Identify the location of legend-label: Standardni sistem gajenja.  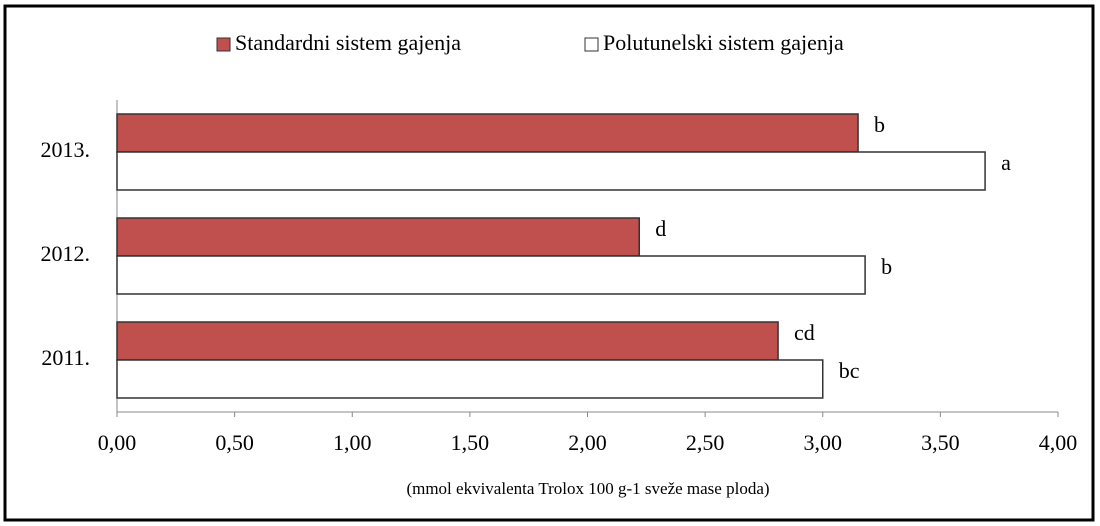
(348, 42).